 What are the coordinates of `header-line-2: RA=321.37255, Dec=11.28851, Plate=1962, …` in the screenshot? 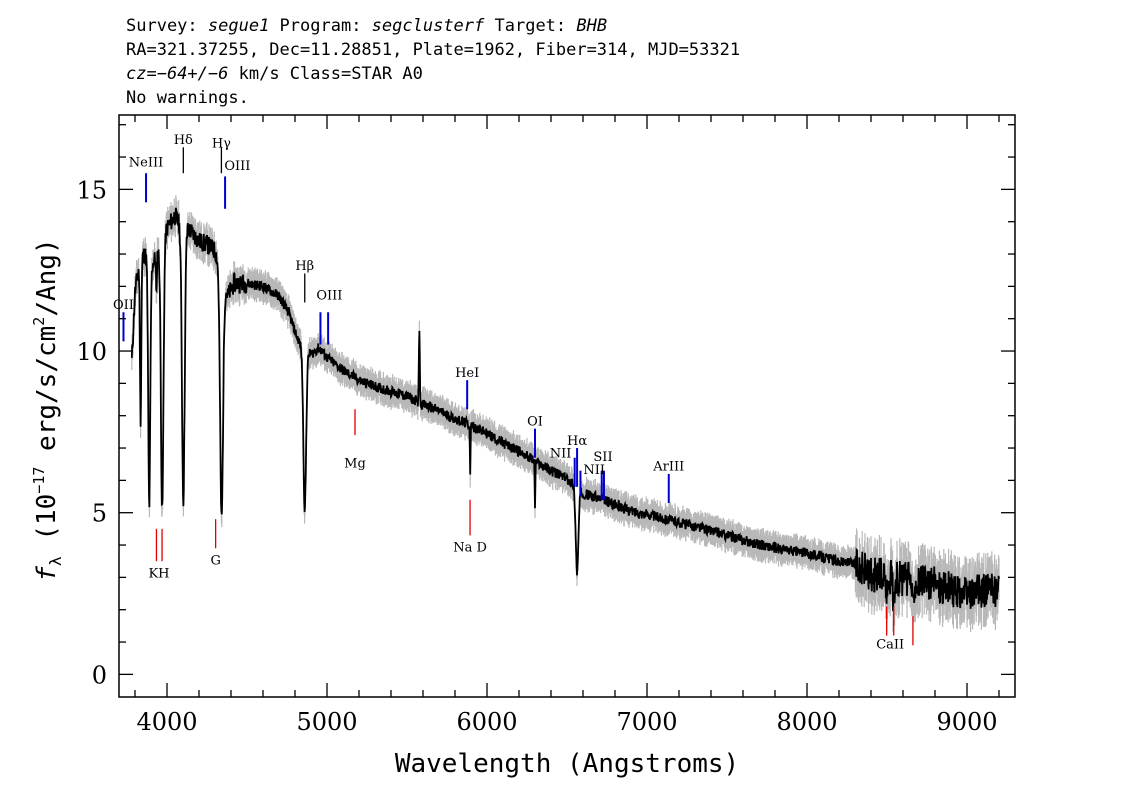 It's located at (433, 50).